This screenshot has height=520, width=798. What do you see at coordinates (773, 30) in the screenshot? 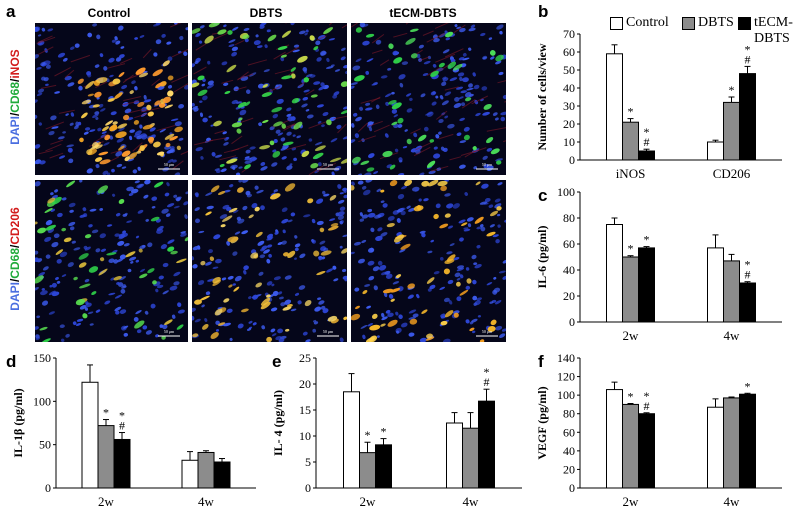
I see `legend-label-tecm-dbts: tECM-DBTS` at bounding box center [773, 30].